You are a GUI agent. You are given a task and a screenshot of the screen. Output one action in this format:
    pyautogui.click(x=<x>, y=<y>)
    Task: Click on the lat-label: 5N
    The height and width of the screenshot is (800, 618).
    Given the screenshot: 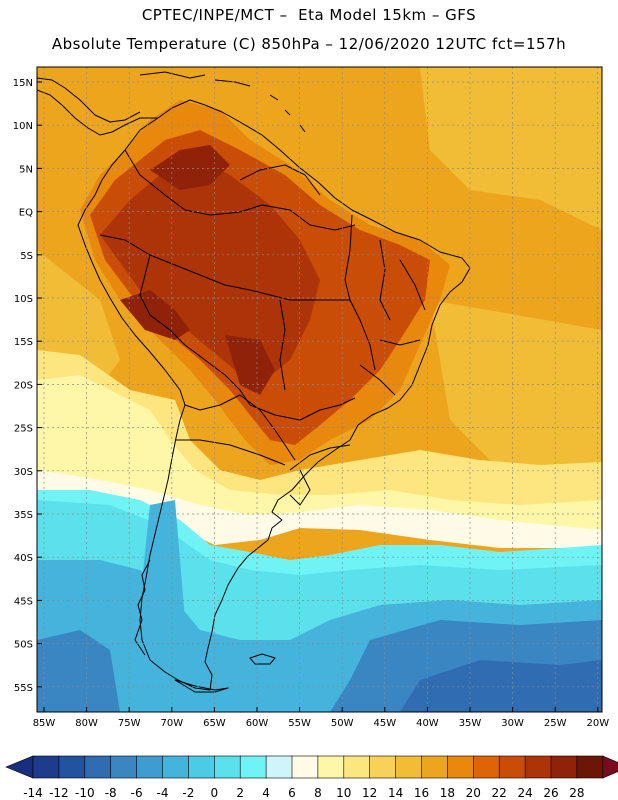 What is the action you would take?
    pyautogui.click(x=26, y=169)
    